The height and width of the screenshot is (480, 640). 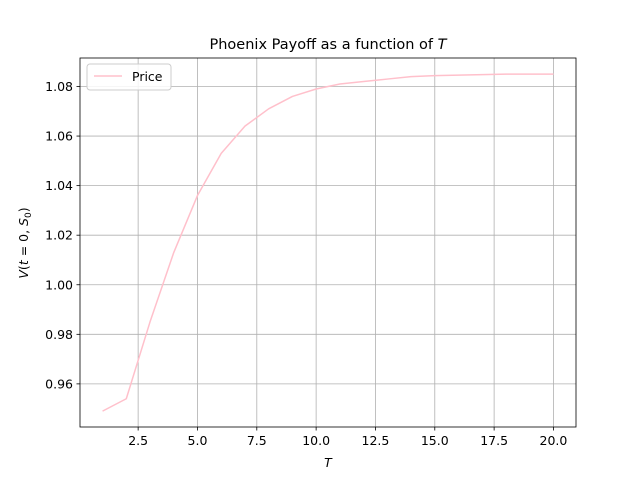 I want to click on y-tick-label: 1.08, so click(x=59, y=86).